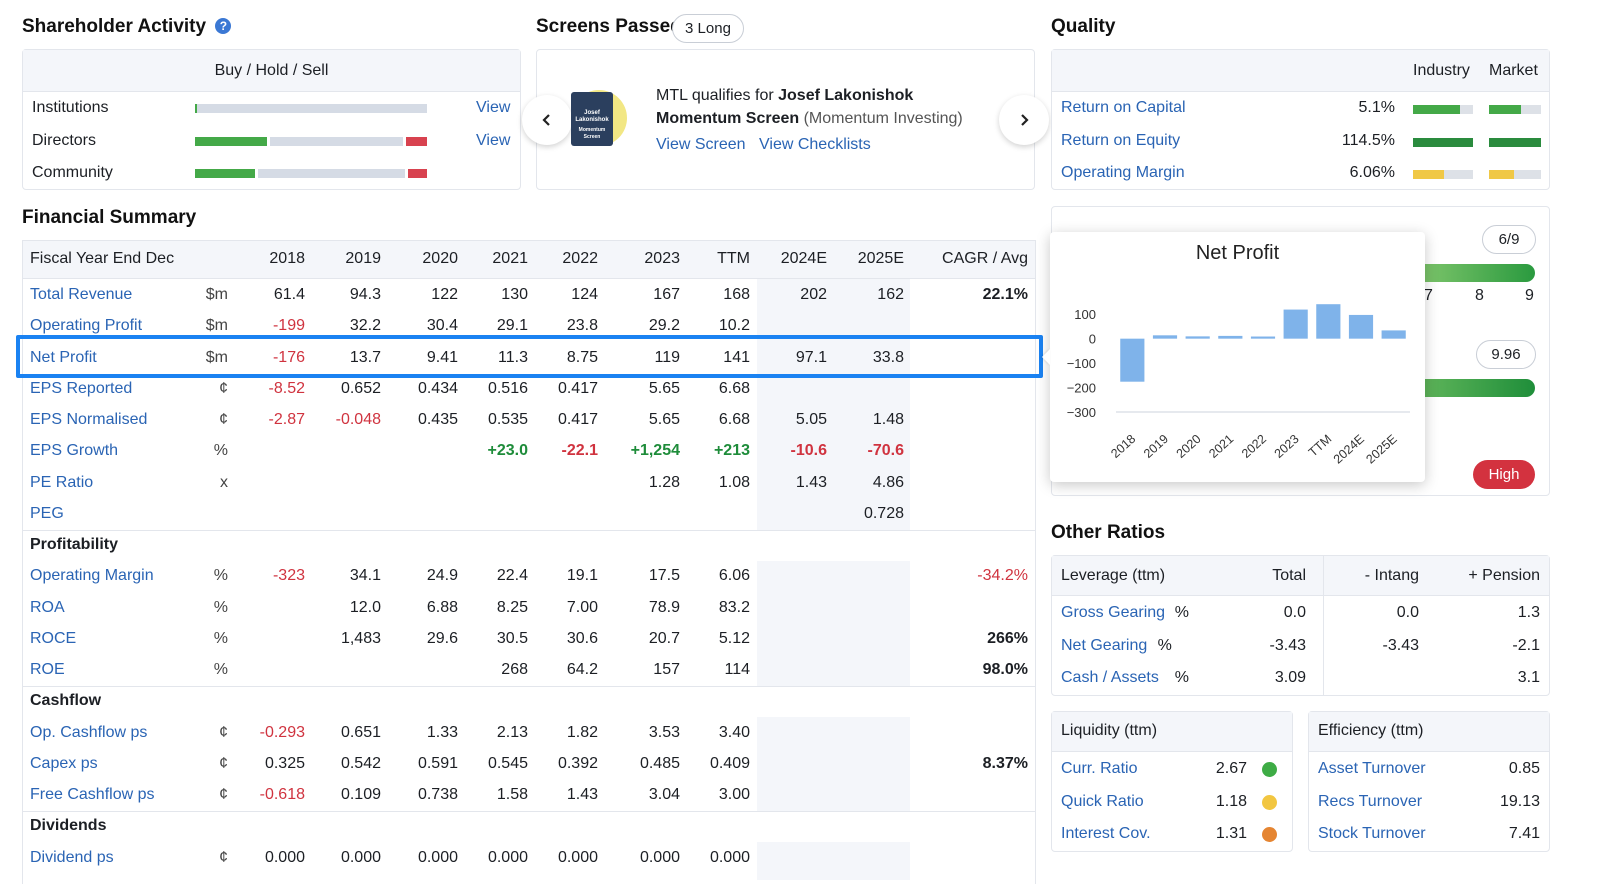 This screenshot has height=884, width=1600. I want to click on quality-row-label: Operating Margin, so click(1123, 172).